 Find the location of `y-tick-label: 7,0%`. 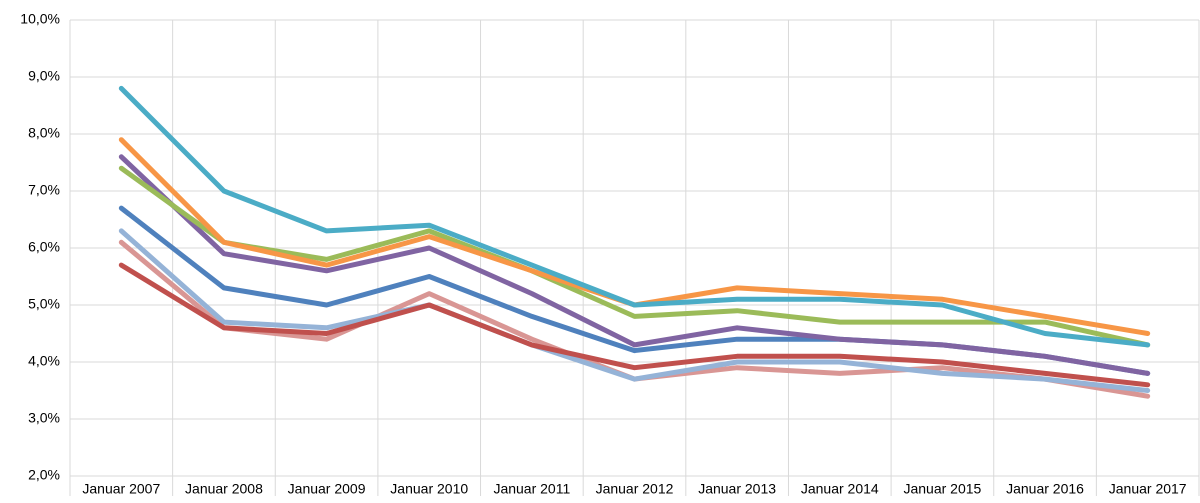

y-tick-label: 7,0% is located at coordinates (44, 190).